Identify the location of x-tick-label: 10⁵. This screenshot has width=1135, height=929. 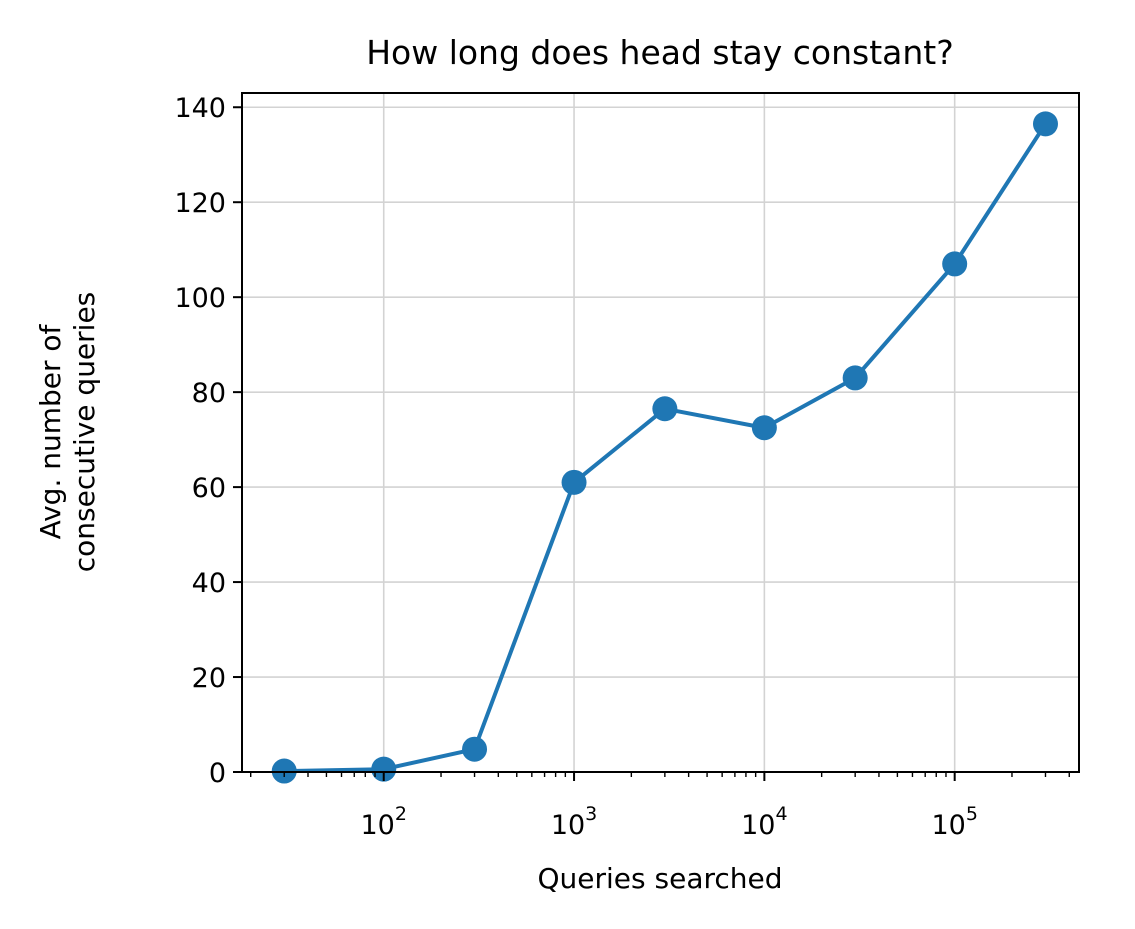
(954, 822).